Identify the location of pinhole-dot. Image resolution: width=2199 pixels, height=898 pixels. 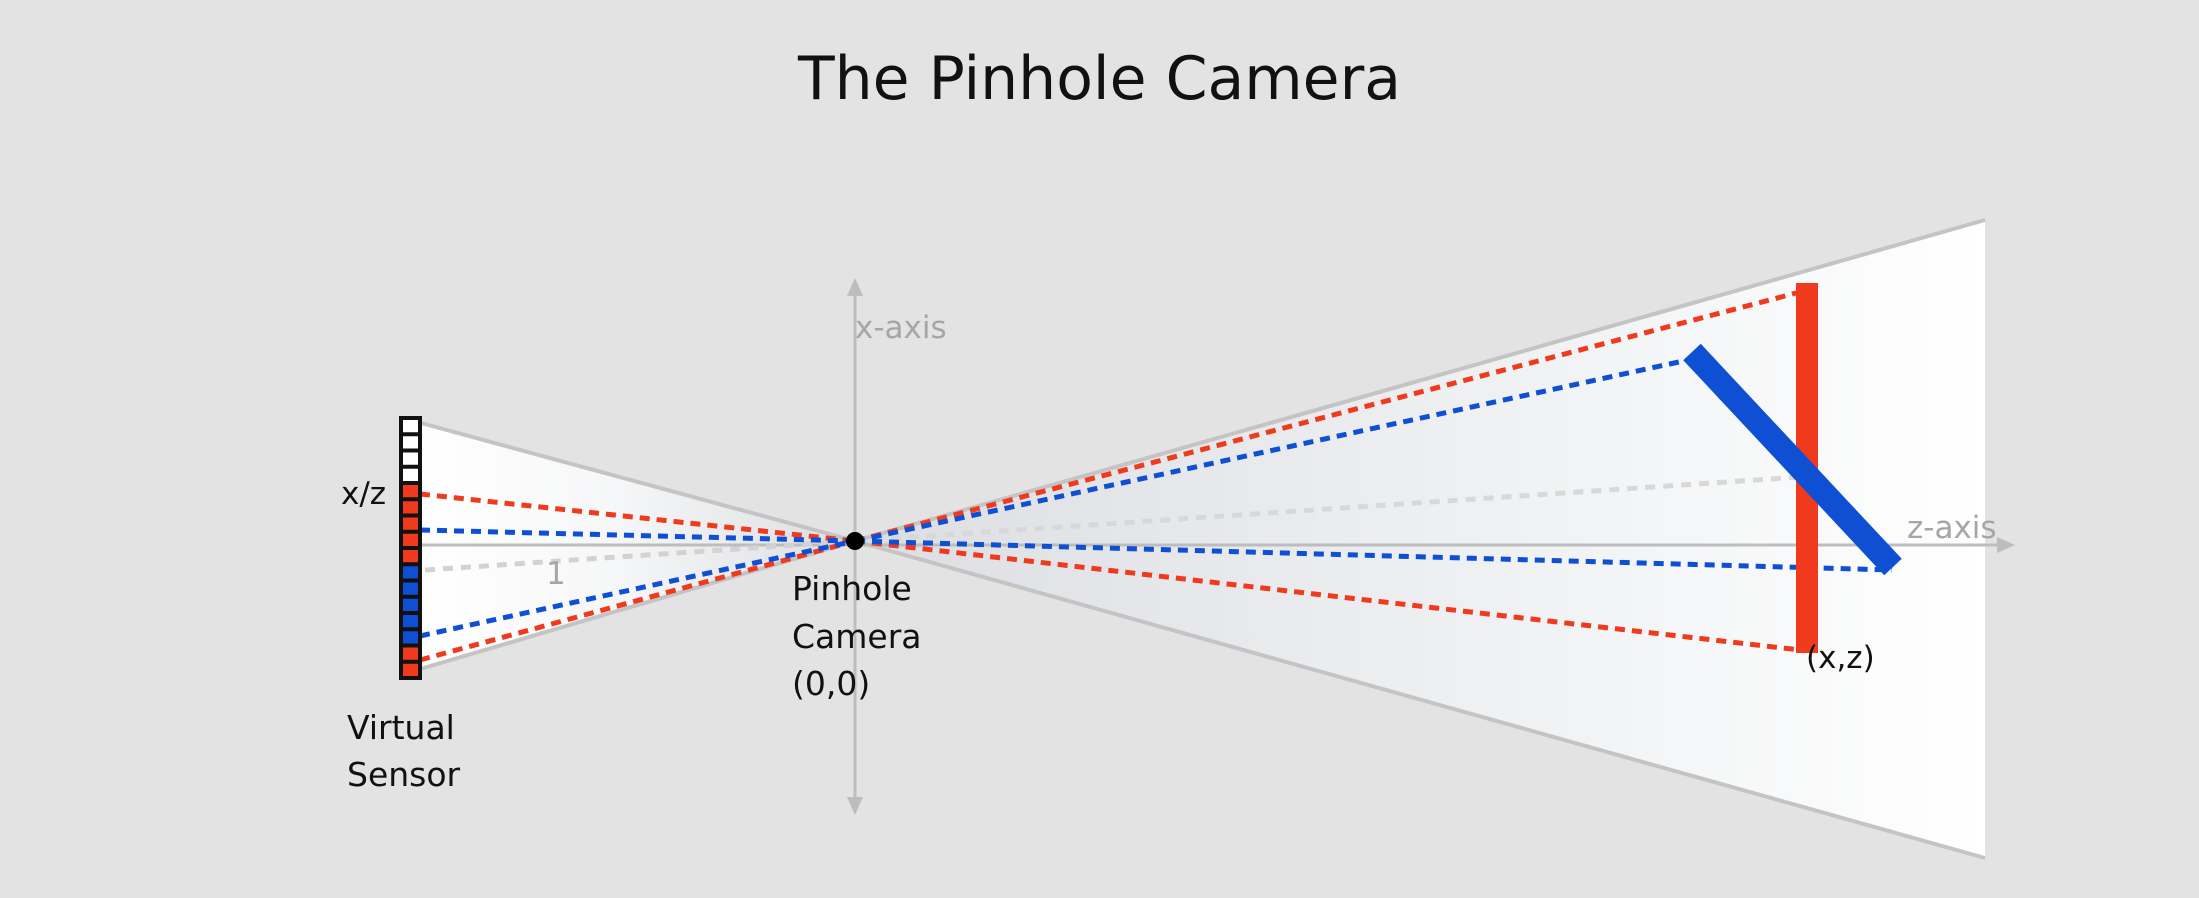
(855, 541).